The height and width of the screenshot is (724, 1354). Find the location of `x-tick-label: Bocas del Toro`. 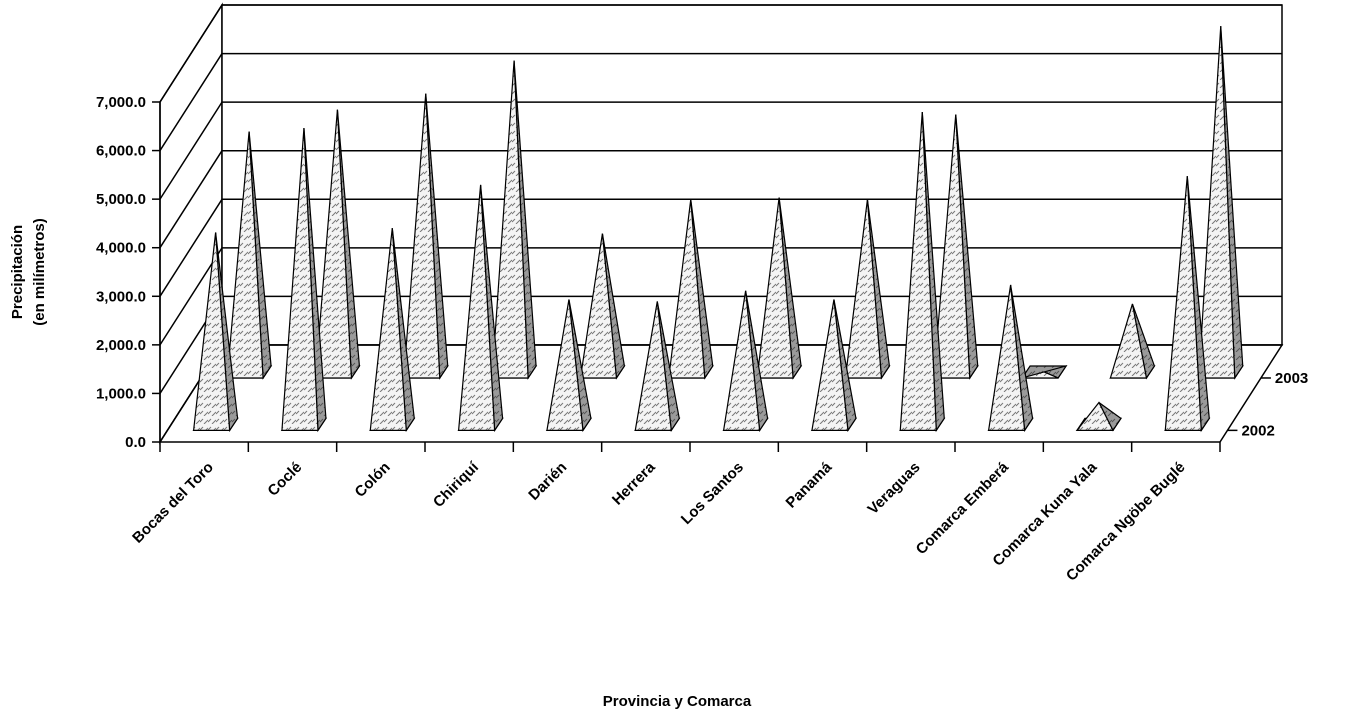

x-tick-label: Bocas del Toro is located at coordinates (173, 503).